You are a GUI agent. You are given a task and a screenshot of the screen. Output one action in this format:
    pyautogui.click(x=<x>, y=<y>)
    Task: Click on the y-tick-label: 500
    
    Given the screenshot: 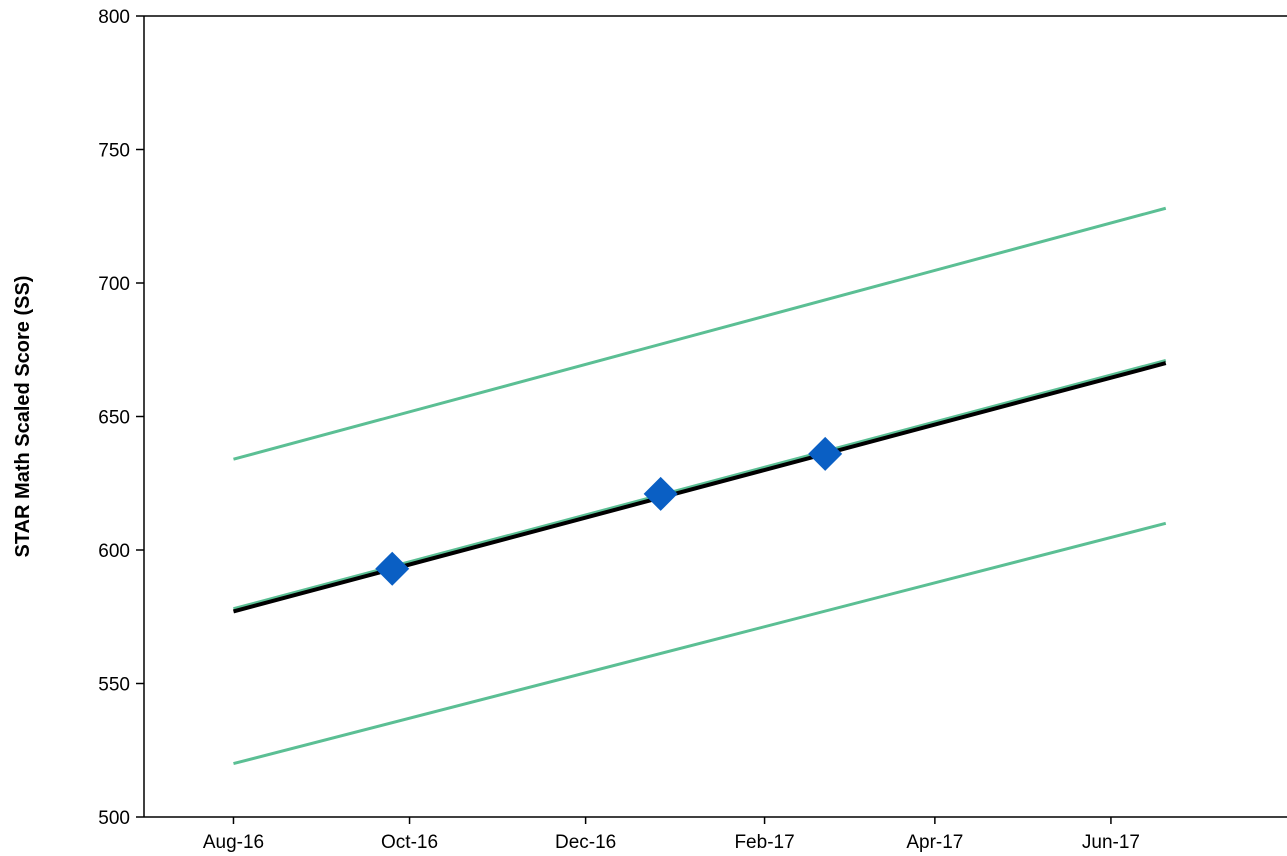 What is the action you would take?
    pyautogui.click(x=114, y=818)
    